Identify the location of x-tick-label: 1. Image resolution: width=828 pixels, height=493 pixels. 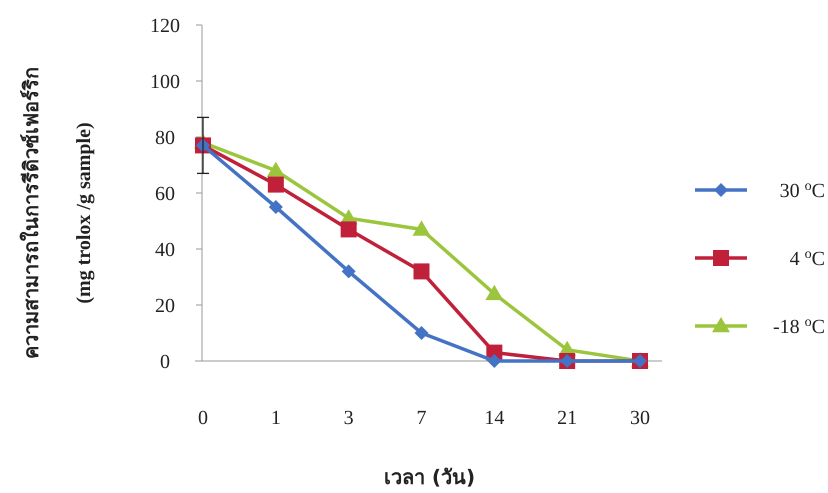
(275, 418).